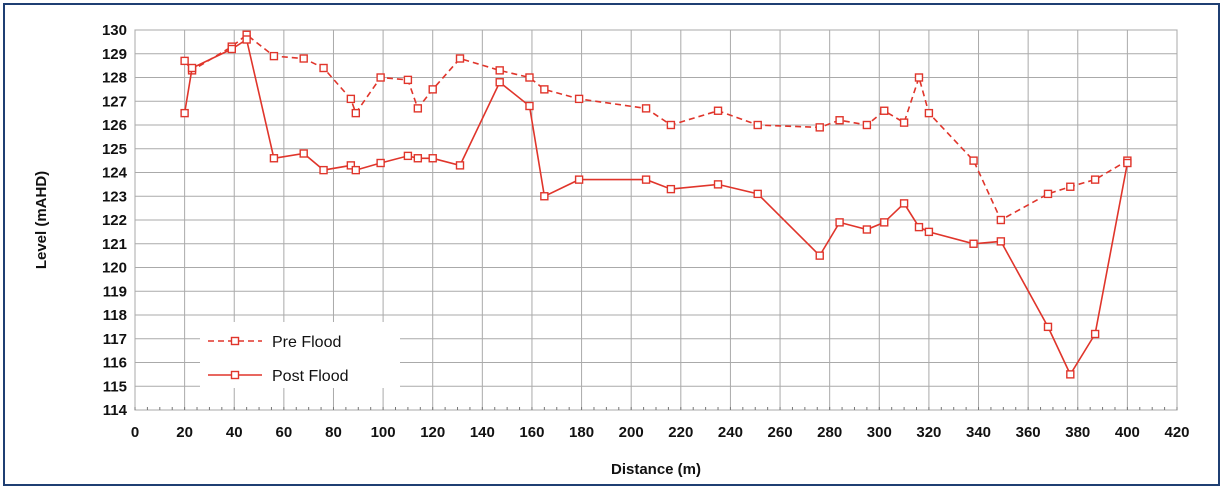 The image size is (1225, 491). Describe the element at coordinates (115, 386) in the screenshot. I see `y-tick-label: 115` at that location.